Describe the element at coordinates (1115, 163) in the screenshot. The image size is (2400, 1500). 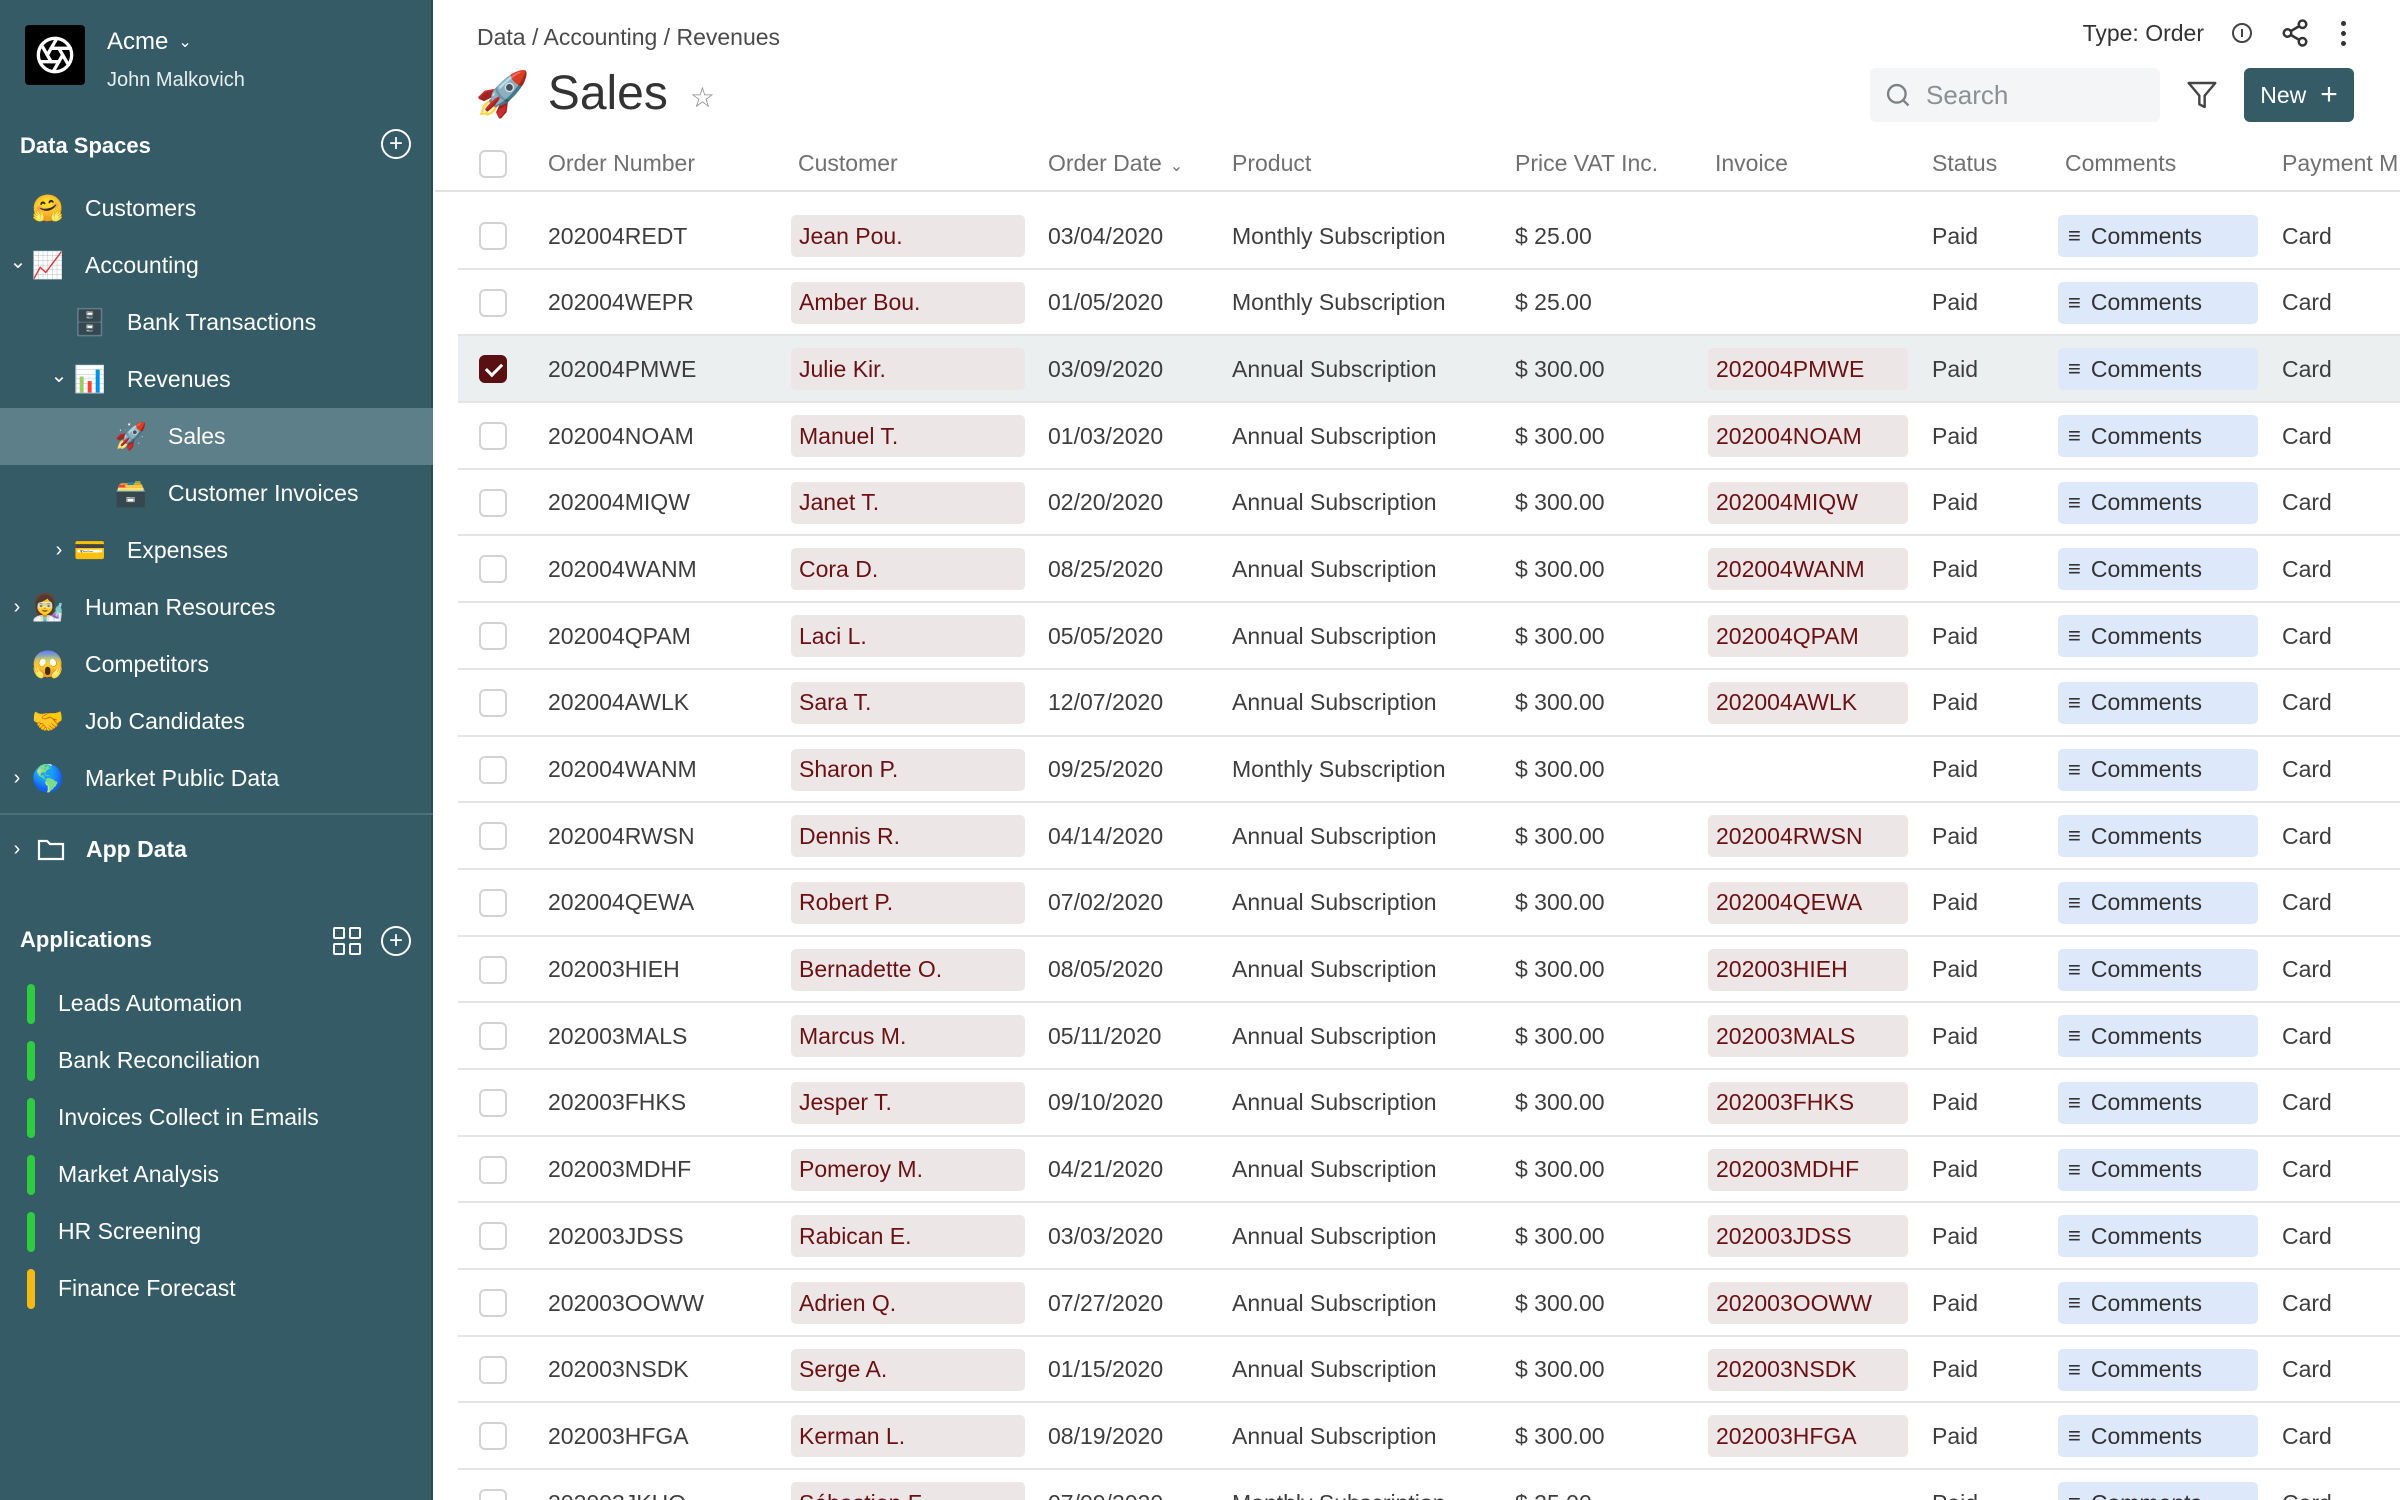
I see `column-header-order-date: Order Date ⌄` at that location.